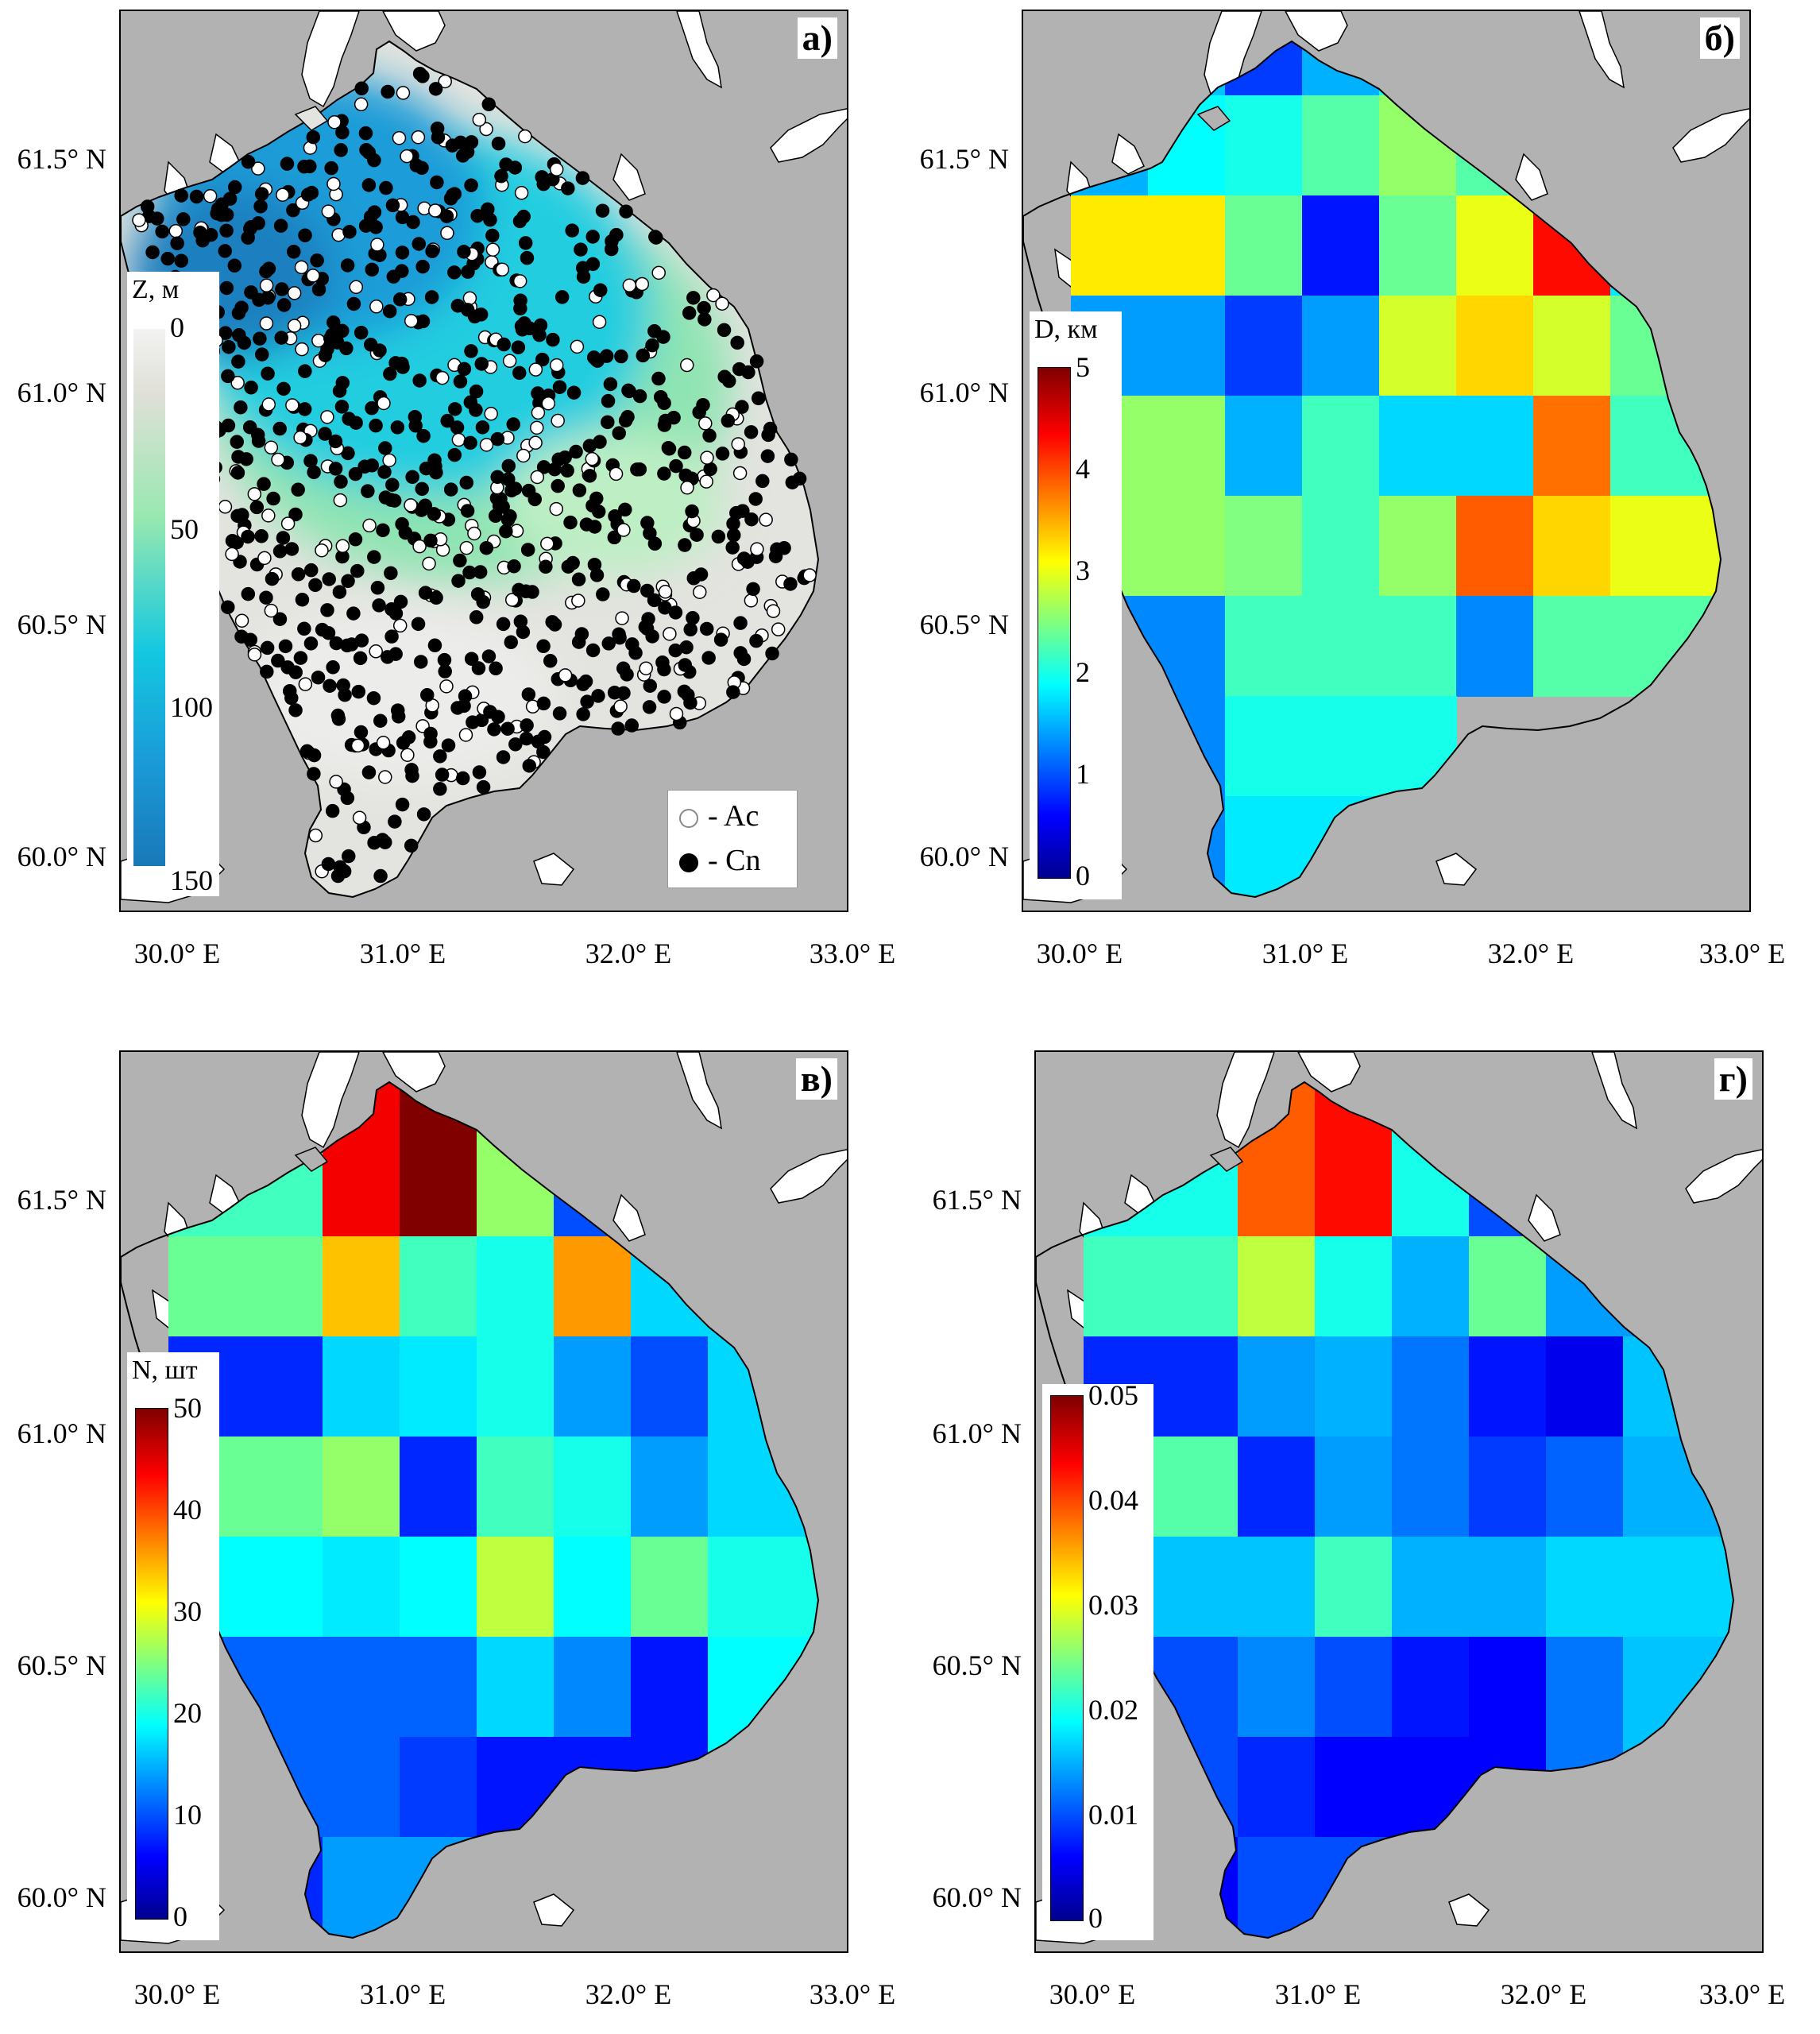 The width and height of the screenshot is (1820, 2034). Describe the element at coordinates (1067, 1658) in the screenshot. I see `colorbar-gradient` at that location.